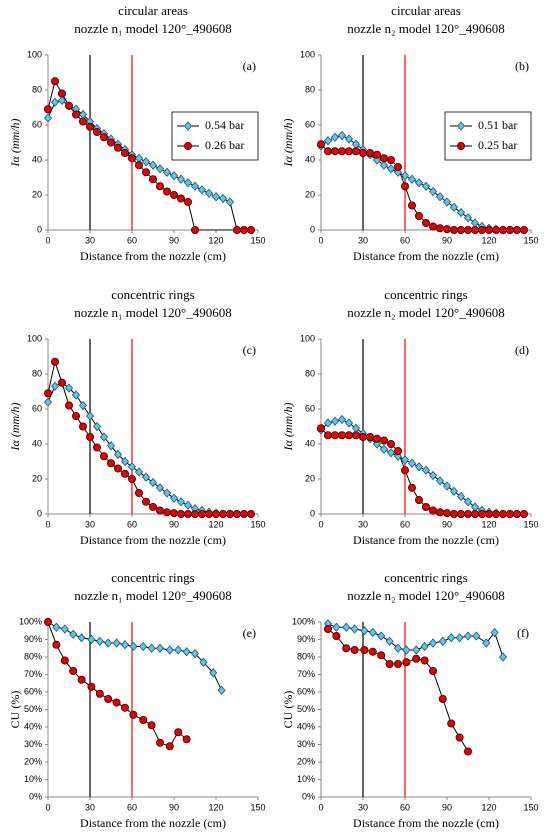 The height and width of the screenshot is (833, 550). I want to click on chart-subtitle: nozzle n₂ model 120°_490608, so click(425, 595).